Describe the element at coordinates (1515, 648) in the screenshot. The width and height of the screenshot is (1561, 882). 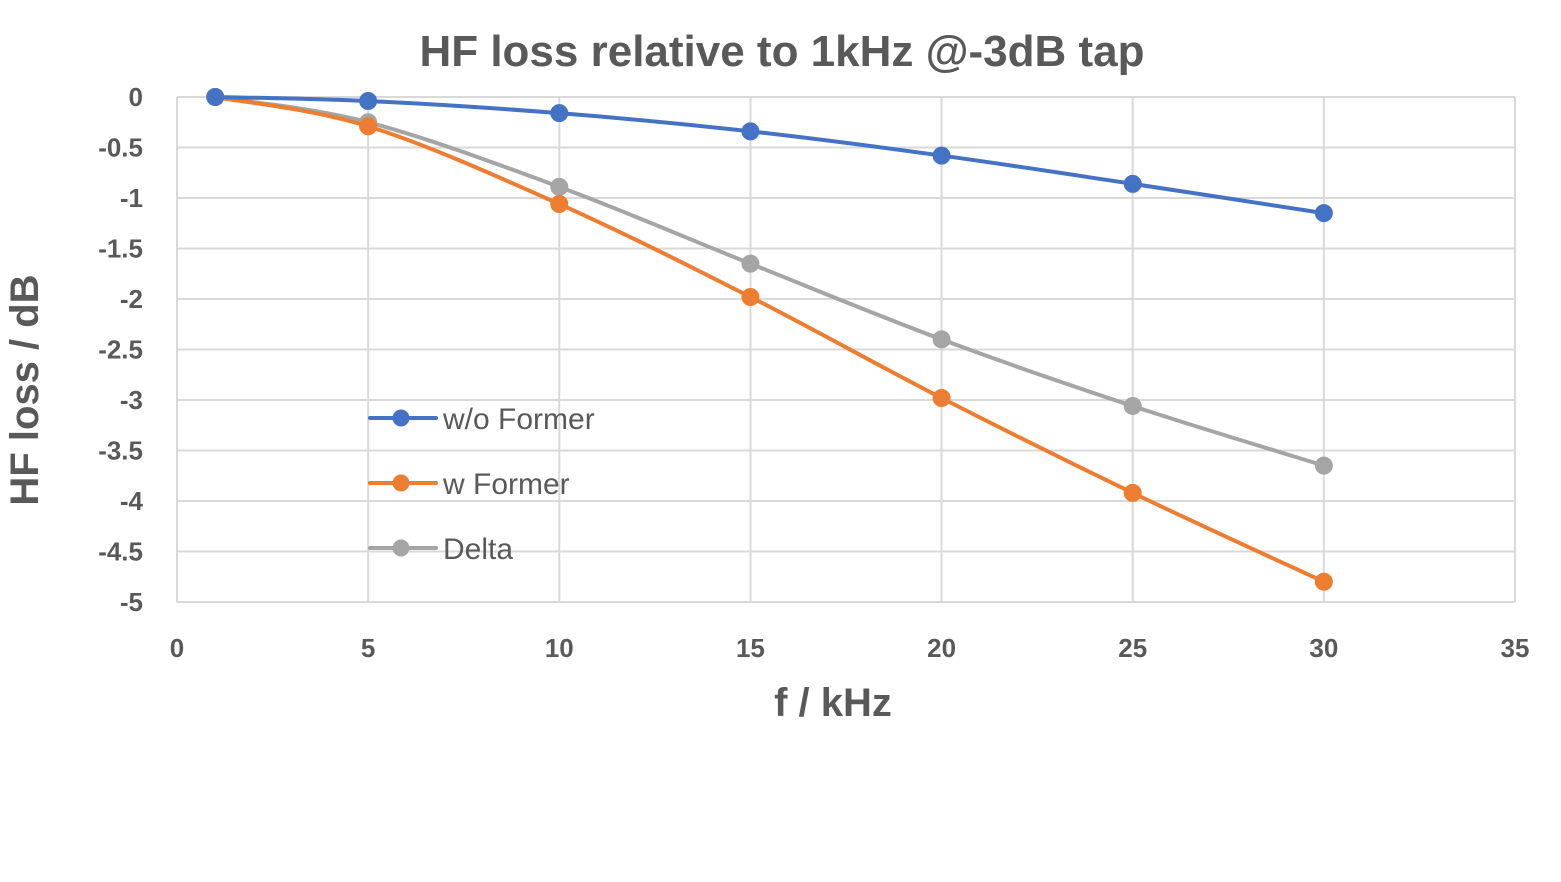
I see `x-tick-label: 35` at that location.